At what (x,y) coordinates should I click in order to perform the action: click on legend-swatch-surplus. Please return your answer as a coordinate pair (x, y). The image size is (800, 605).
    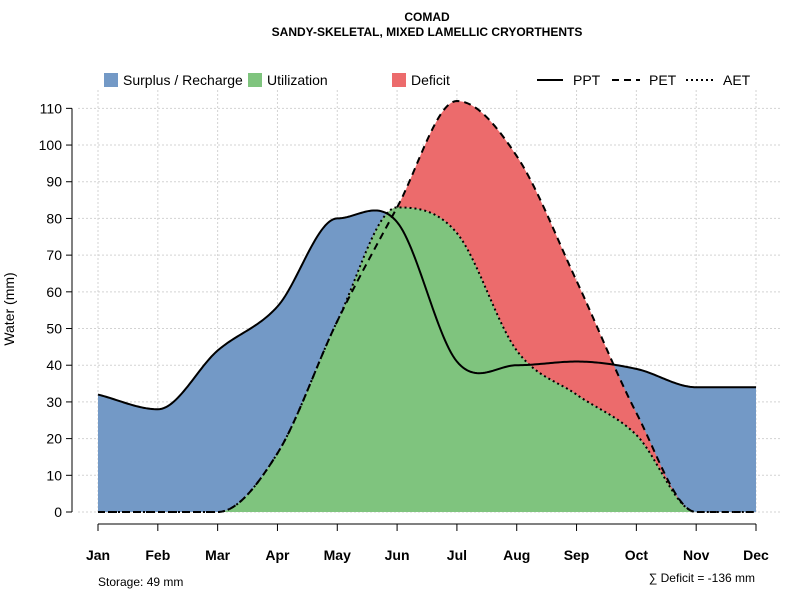
    Looking at the image, I should click on (111, 80).